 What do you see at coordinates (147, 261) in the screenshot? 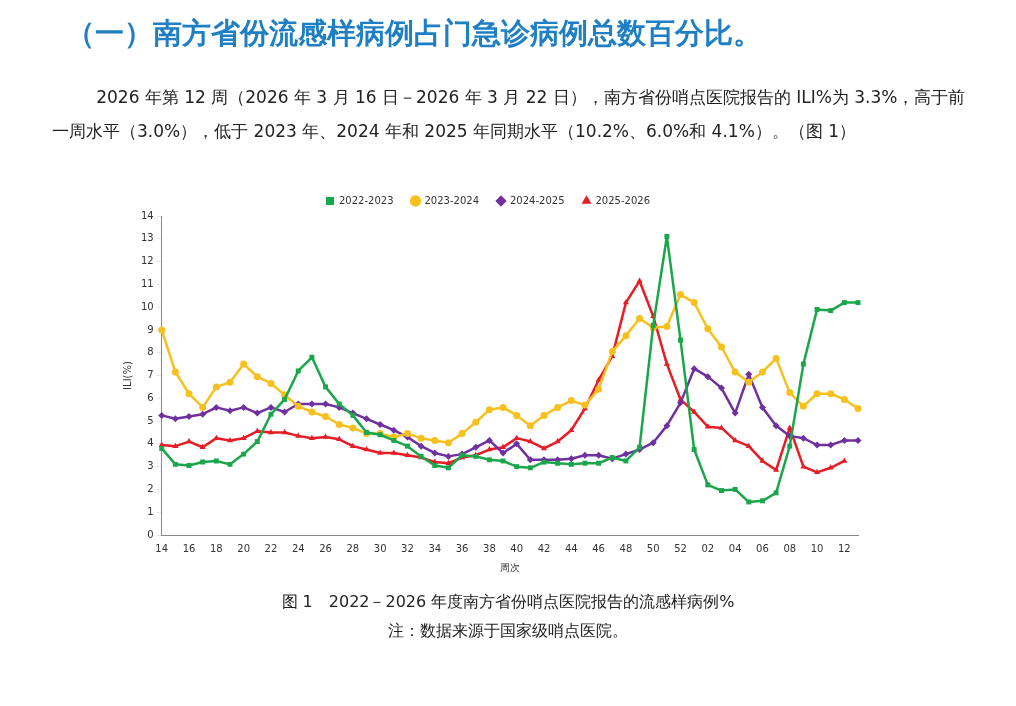
I see `y-tick-label: 12` at bounding box center [147, 261].